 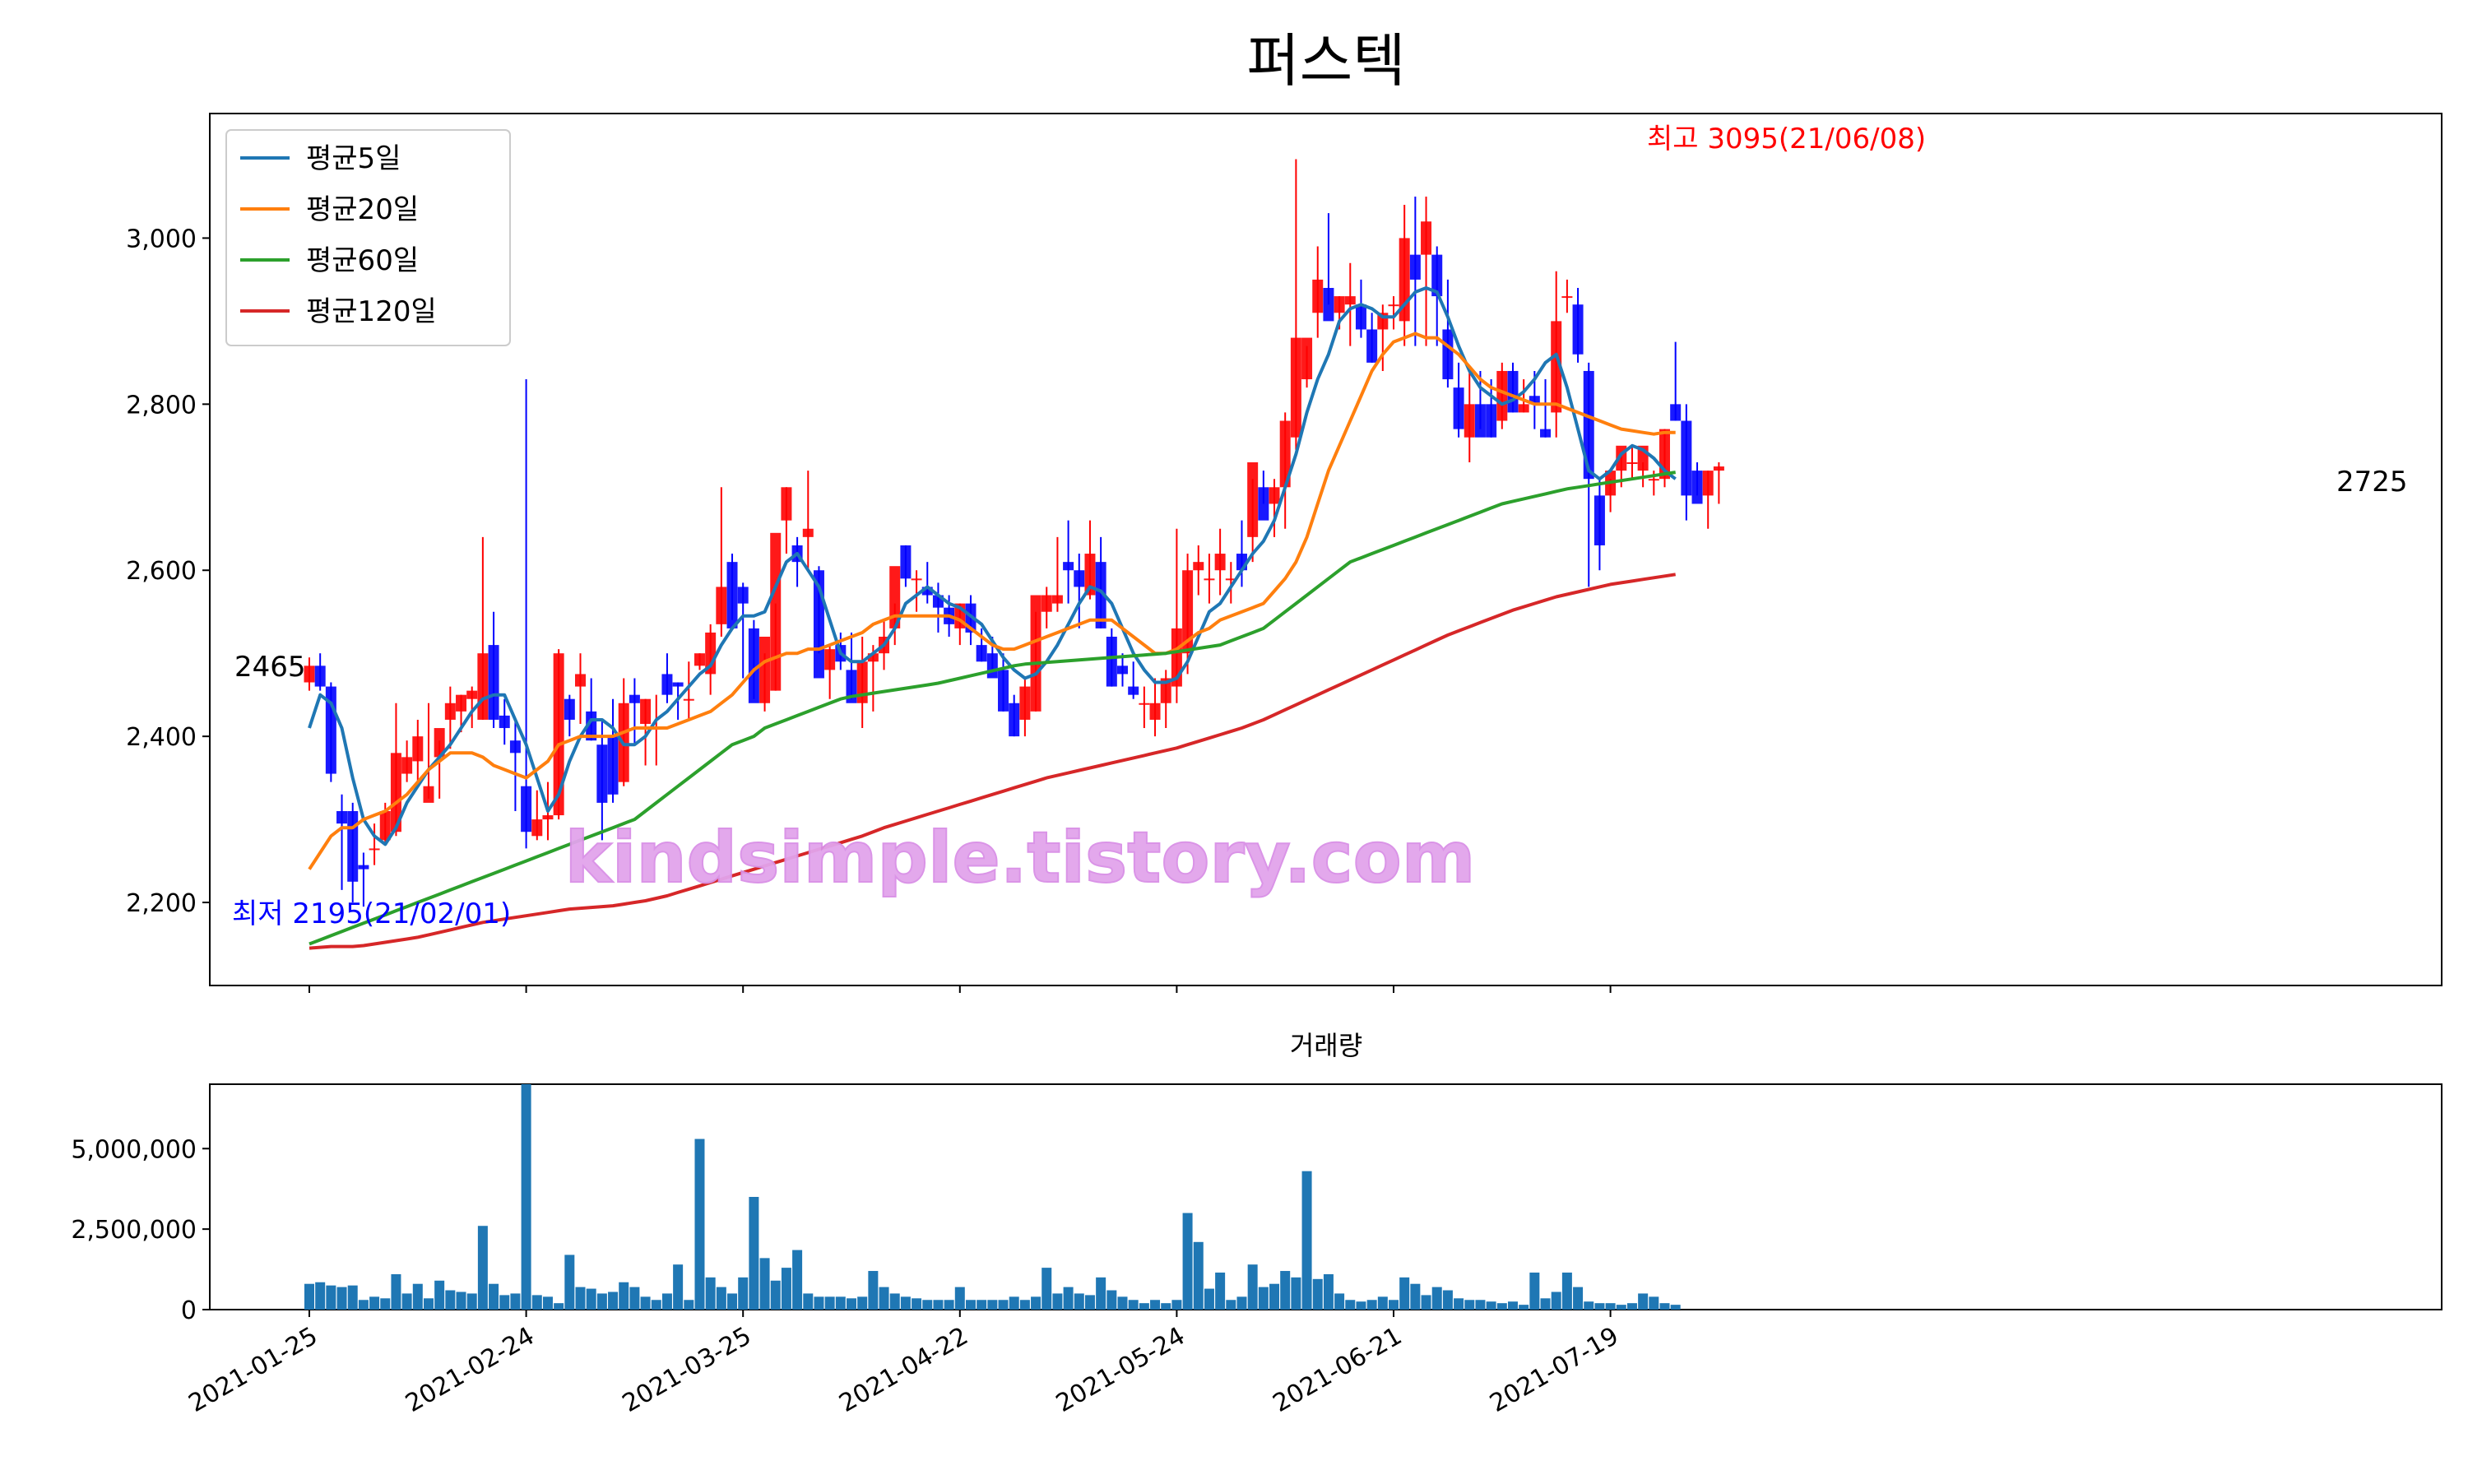 I want to click on volume-panel-title: 거래량, so click(x=1326, y=1045).